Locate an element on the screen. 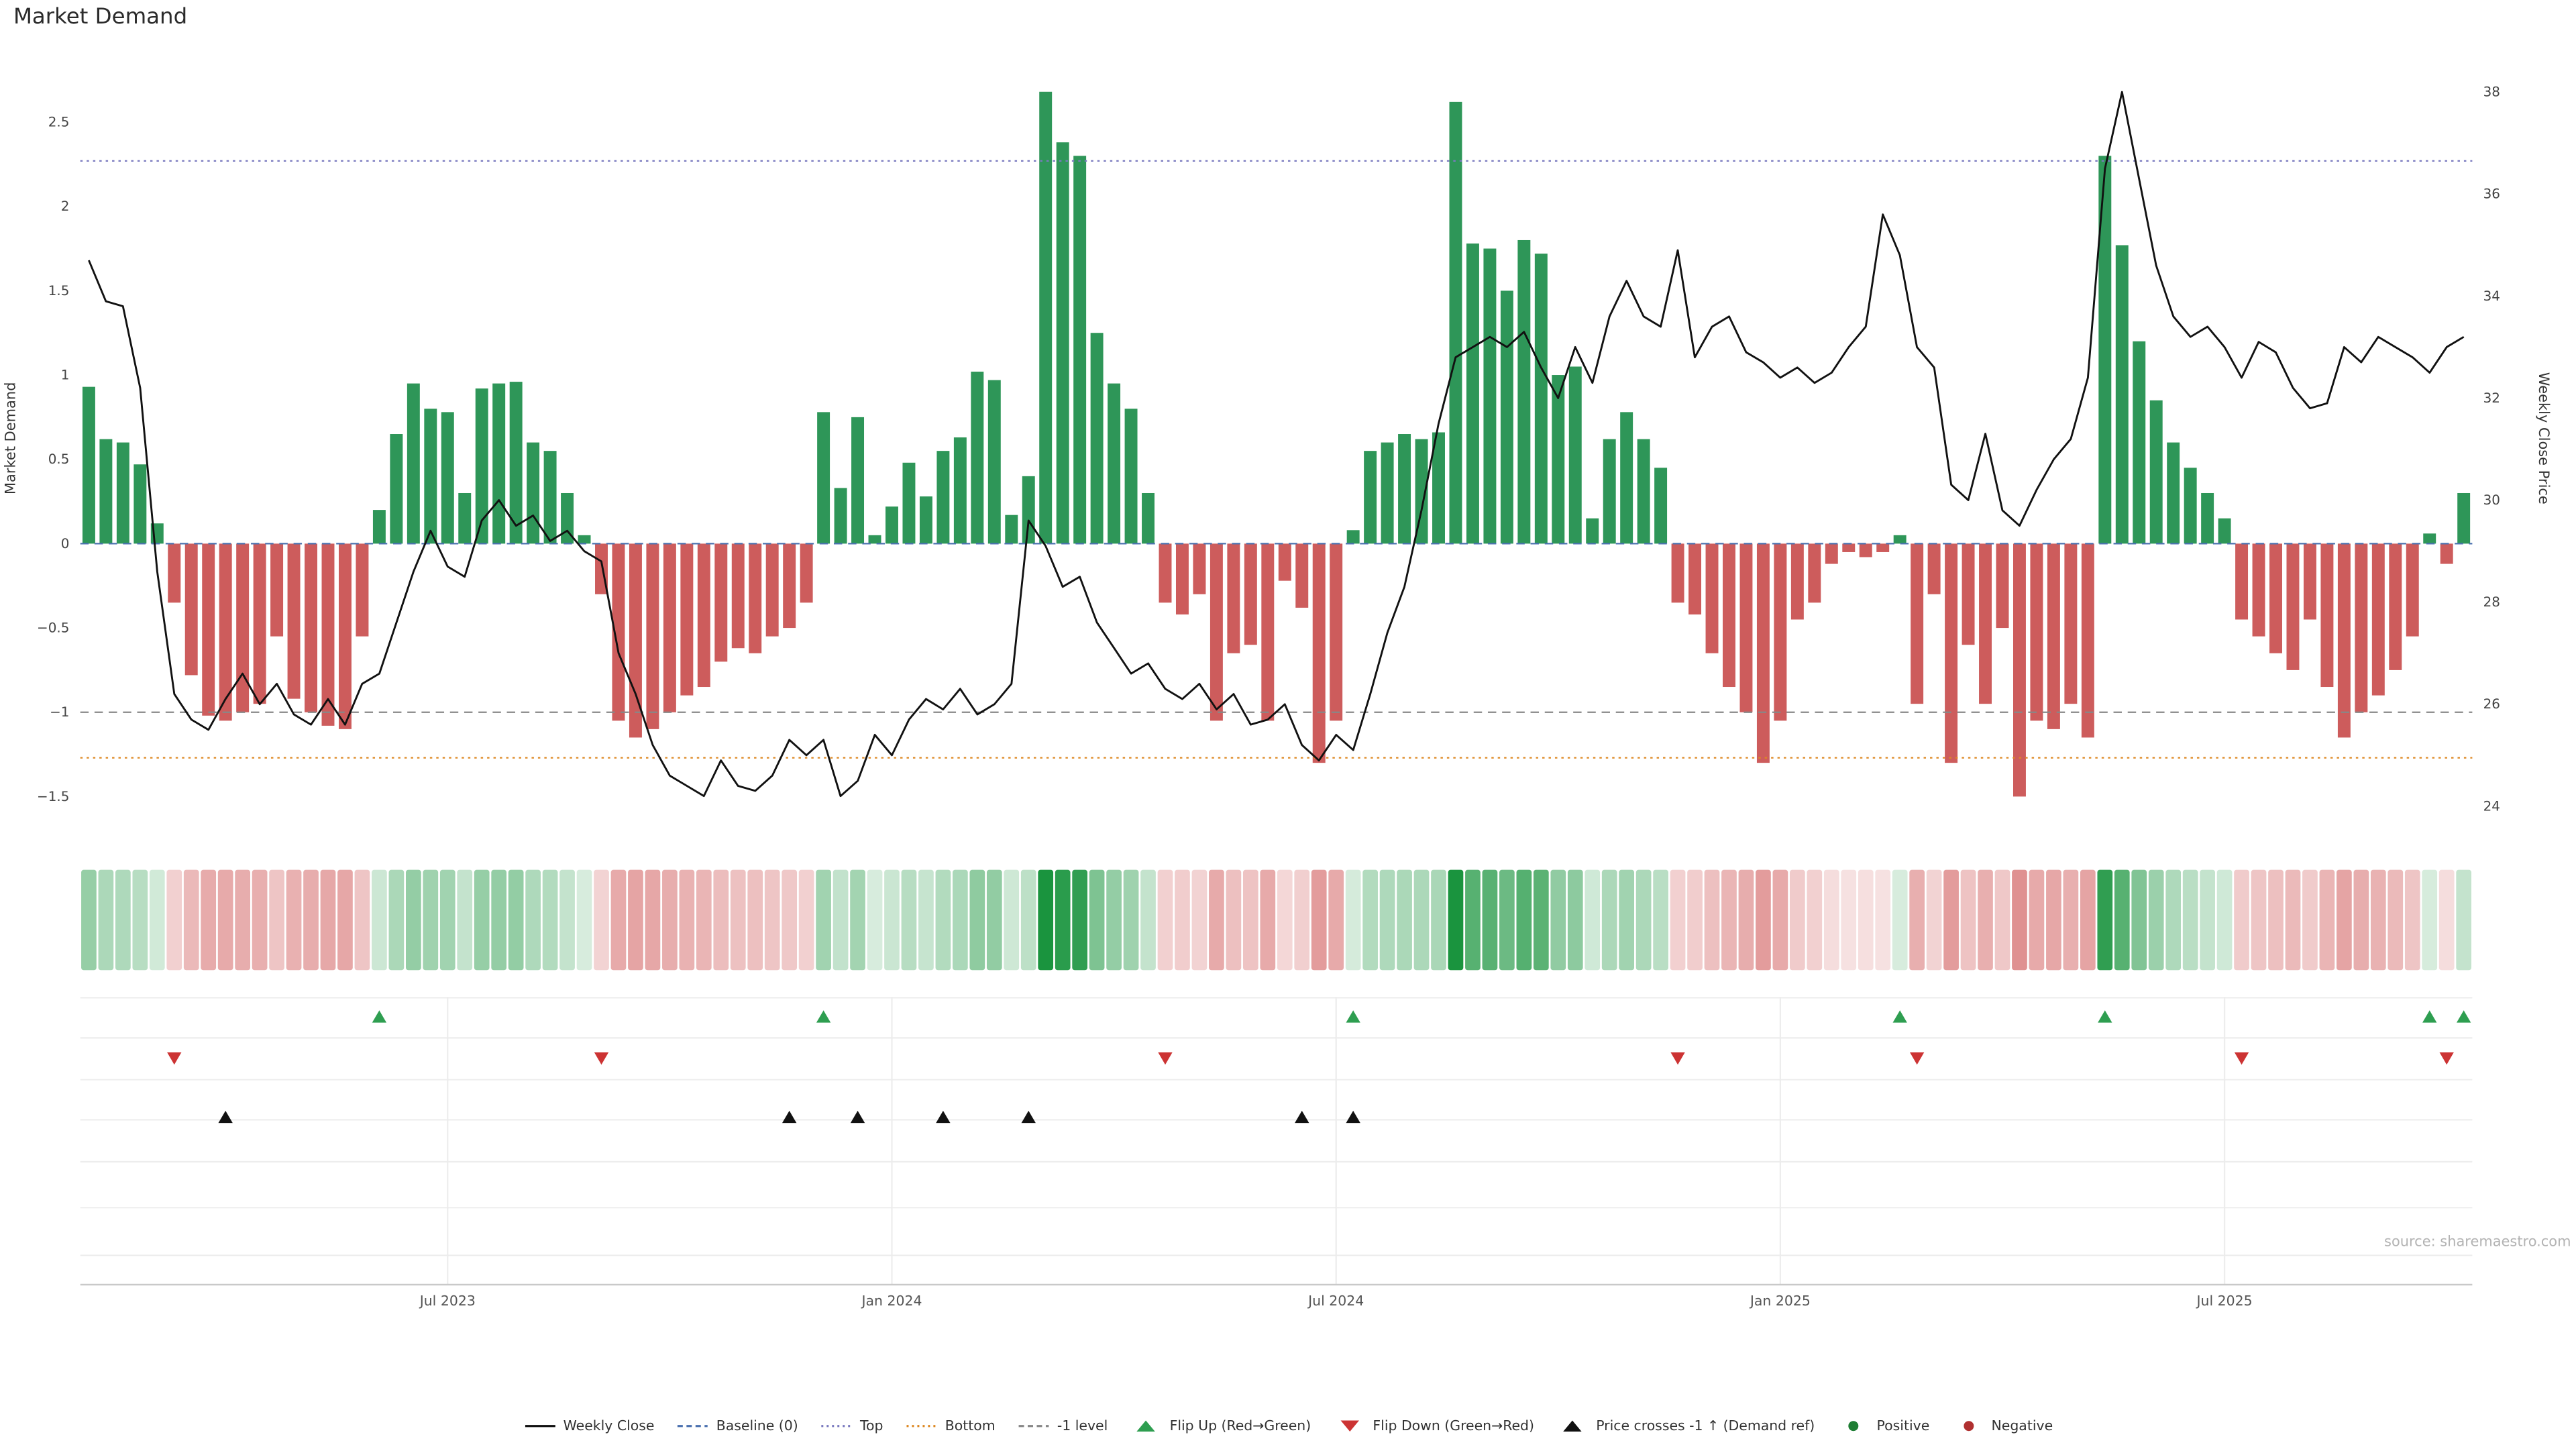 The image size is (2576, 1449). legend-label: Flip Down (Green→Red) is located at coordinates (1453, 1425).